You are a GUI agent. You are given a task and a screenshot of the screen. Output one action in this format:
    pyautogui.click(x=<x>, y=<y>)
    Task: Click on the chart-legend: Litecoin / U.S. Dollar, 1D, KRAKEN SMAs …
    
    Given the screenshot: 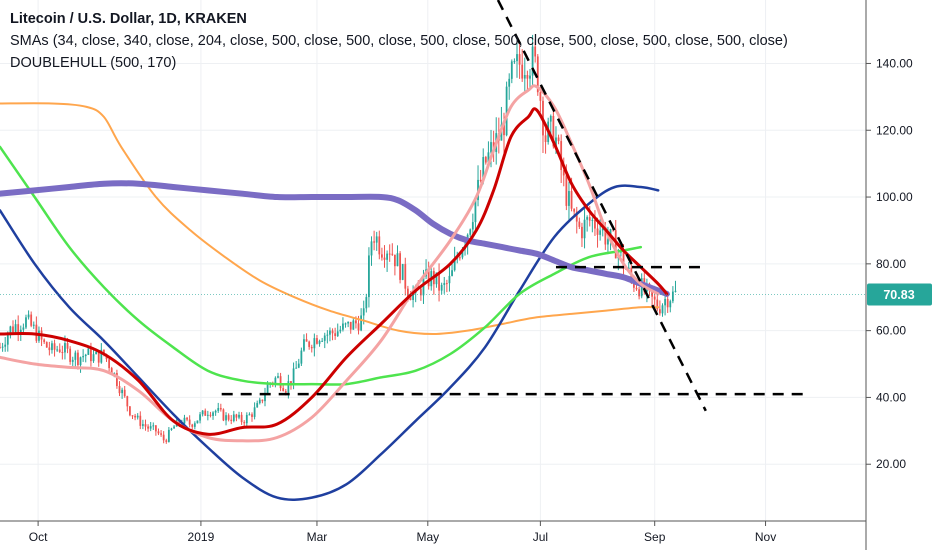 What is the action you would take?
    pyautogui.click(x=399, y=41)
    